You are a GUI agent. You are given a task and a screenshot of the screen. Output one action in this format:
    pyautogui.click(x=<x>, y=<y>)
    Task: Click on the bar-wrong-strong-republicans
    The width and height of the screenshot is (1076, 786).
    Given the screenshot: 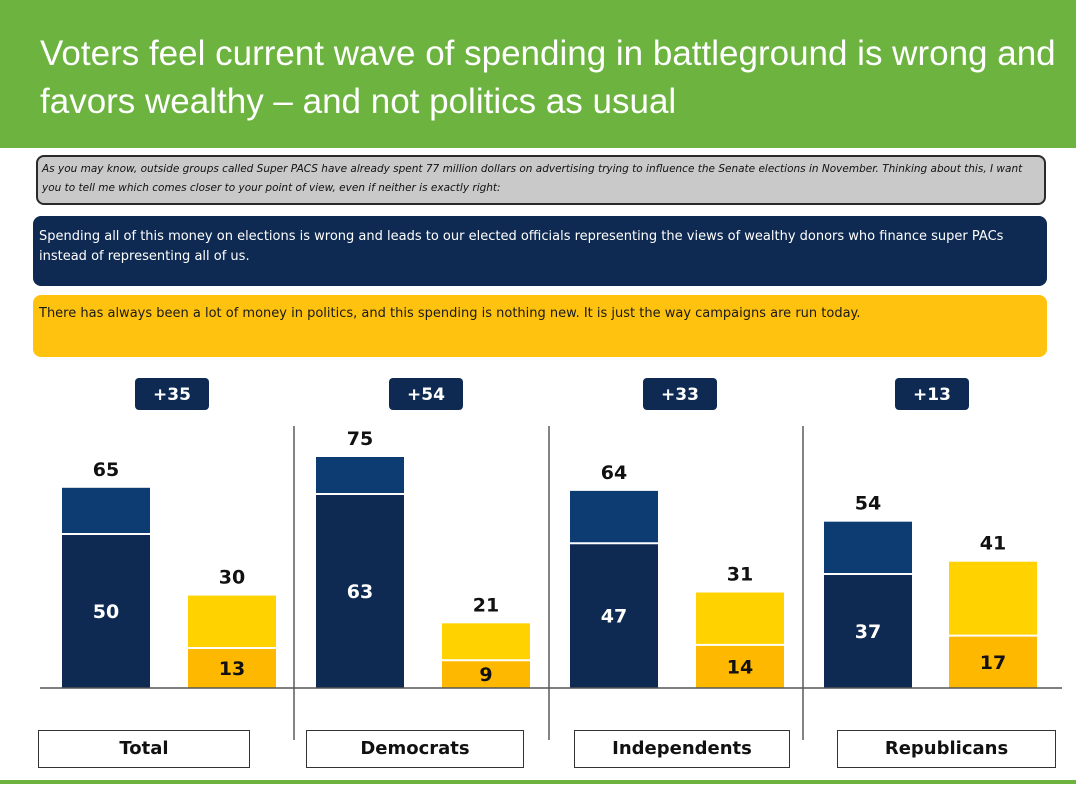 What is the action you would take?
    pyautogui.click(x=868, y=631)
    